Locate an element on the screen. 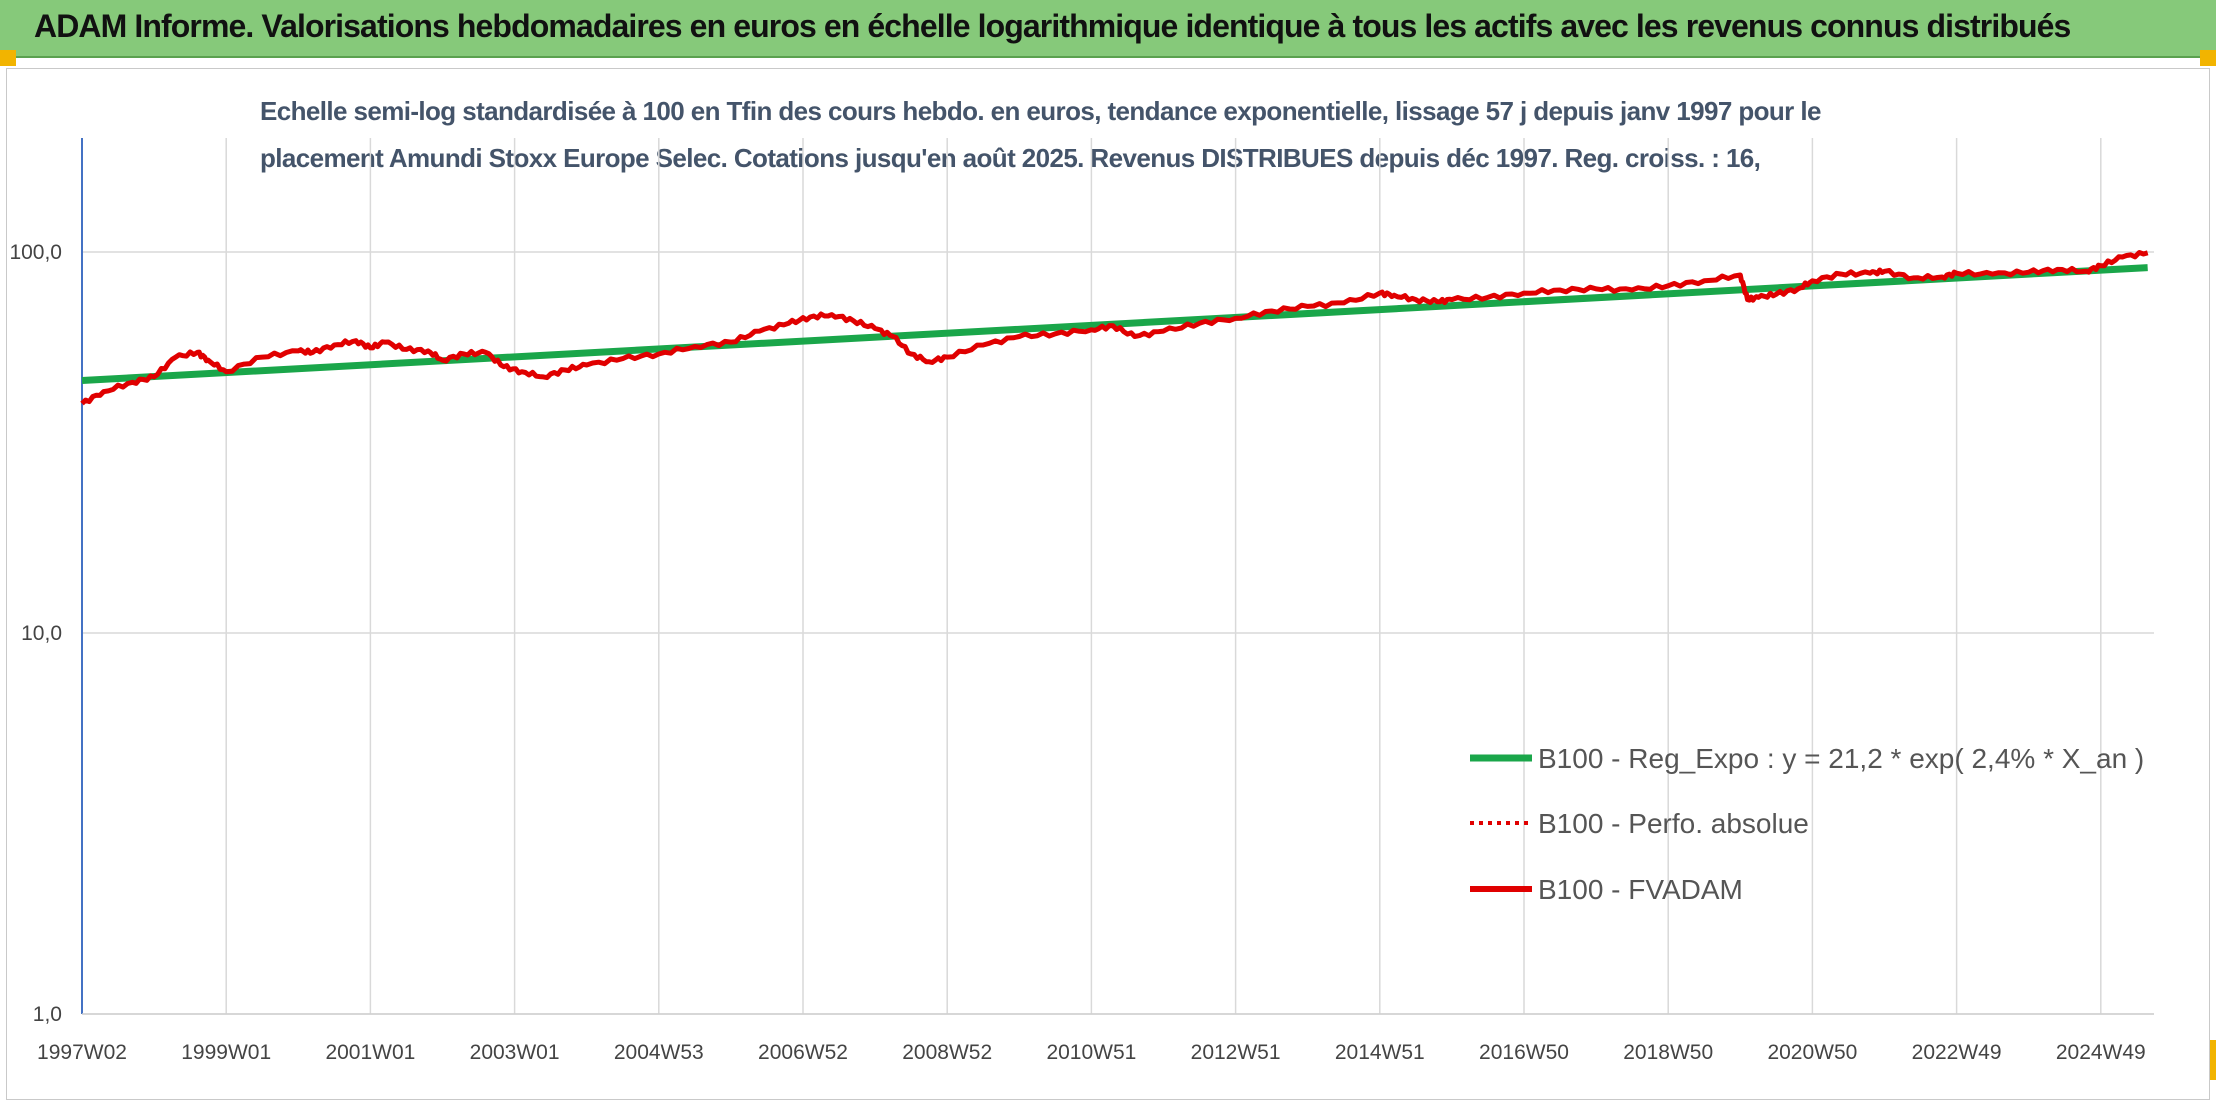 This screenshot has height=1103, width=2216. x-tick-label: 2004W53 is located at coordinates (659, 1052).